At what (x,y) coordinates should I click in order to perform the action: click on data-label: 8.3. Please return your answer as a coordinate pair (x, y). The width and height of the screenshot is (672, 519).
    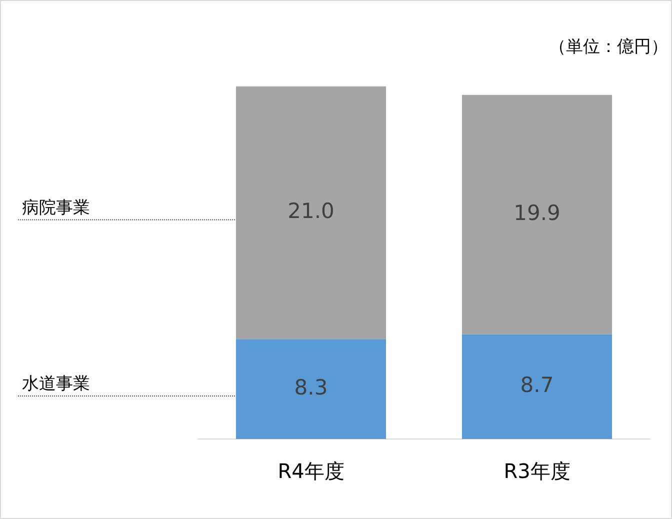
    Looking at the image, I should click on (311, 388).